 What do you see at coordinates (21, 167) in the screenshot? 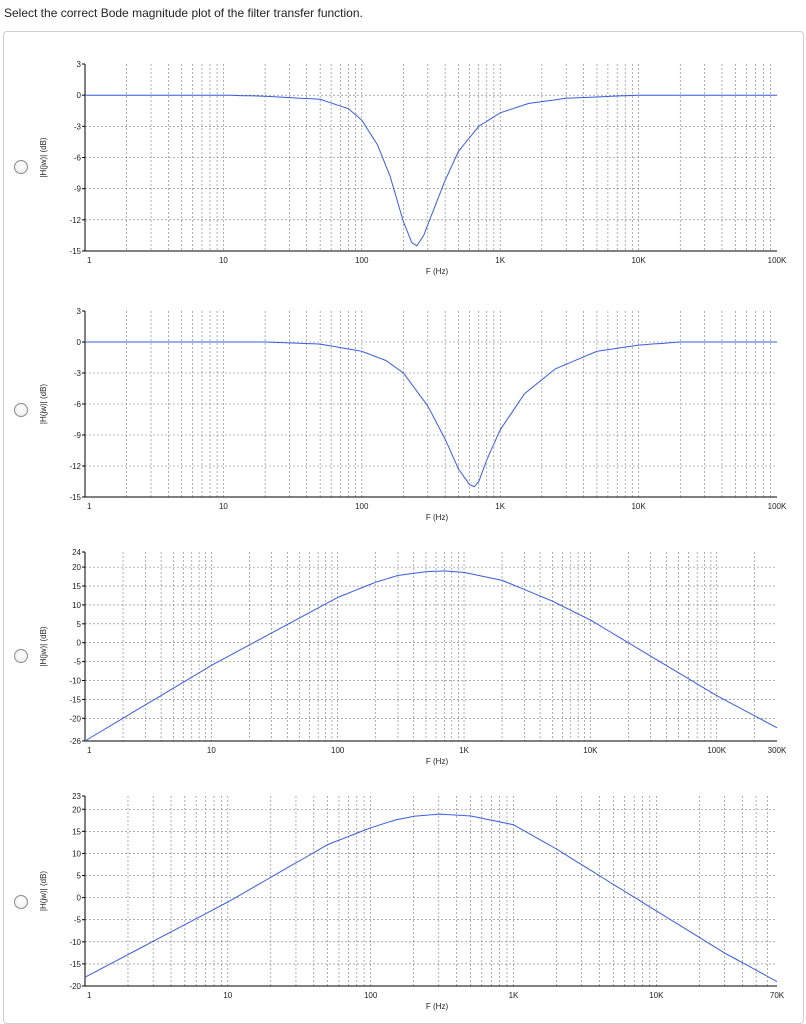
I see `option-1-radio` at bounding box center [21, 167].